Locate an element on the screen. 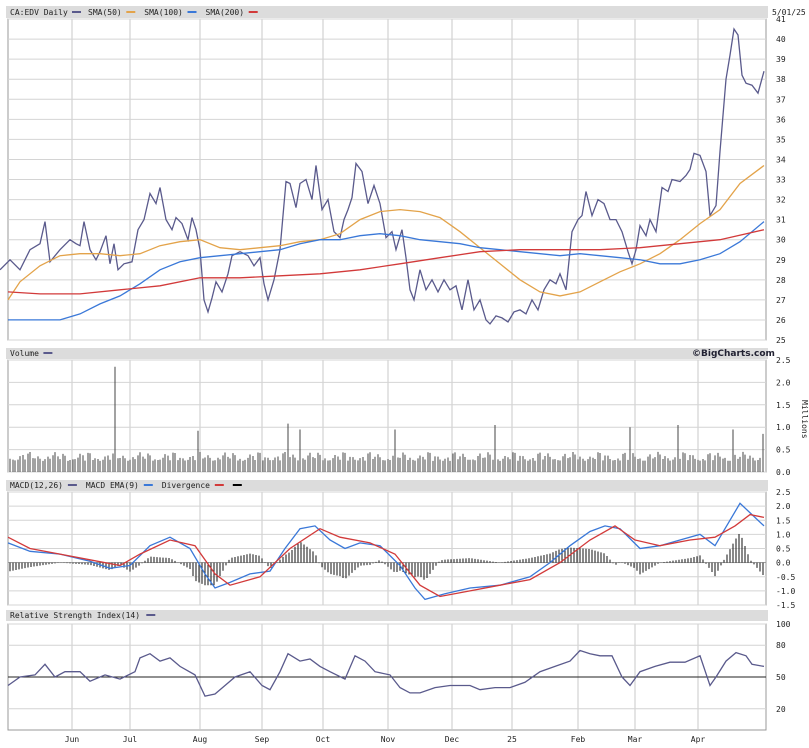  y-tick-label: 100 is located at coordinates (783, 624).